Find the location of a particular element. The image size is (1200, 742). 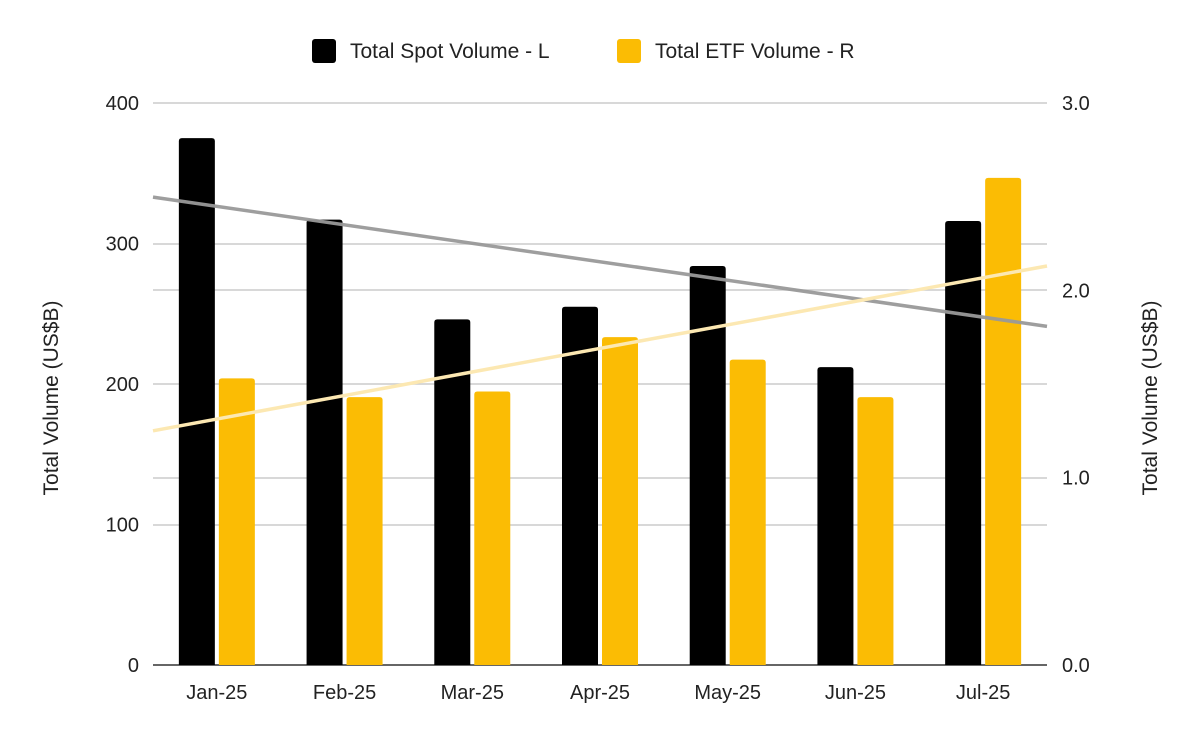

x-tick-label: Apr-25 is located at coordinates (600, 693).